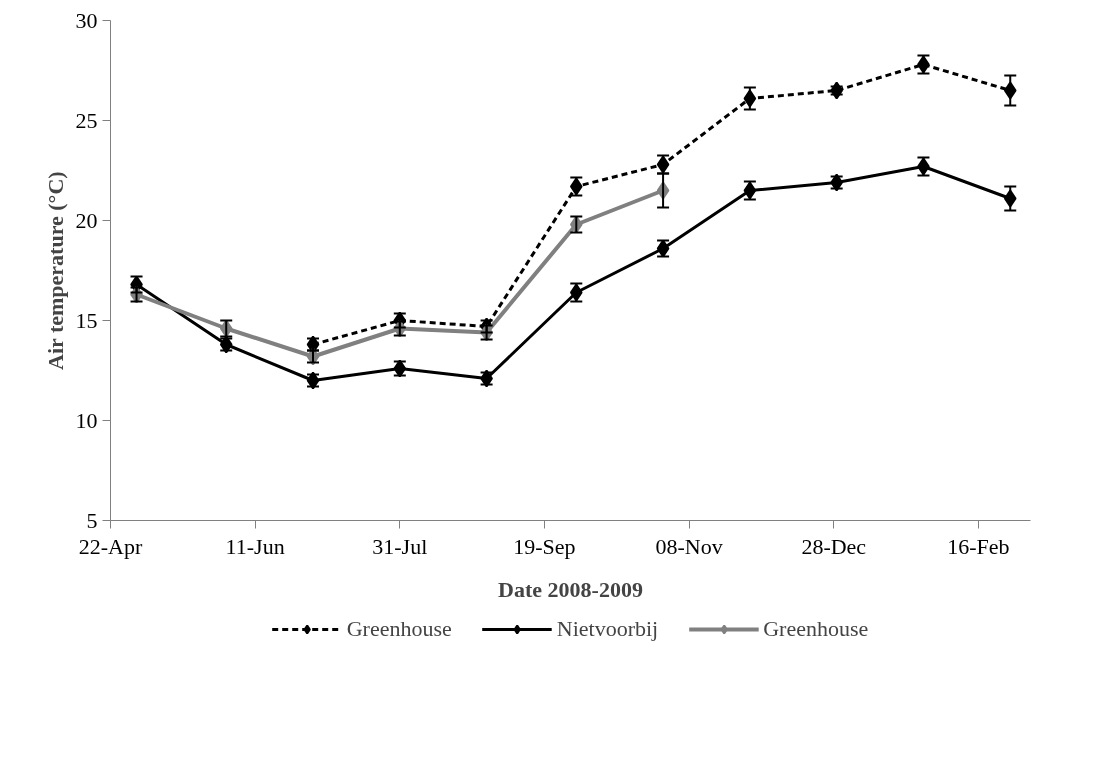 The height and width of the screenshot is (758, 1093). Describe the element at coordinates (86, 320) in the screenshot. I see `y-tick-label: 15` at that location.